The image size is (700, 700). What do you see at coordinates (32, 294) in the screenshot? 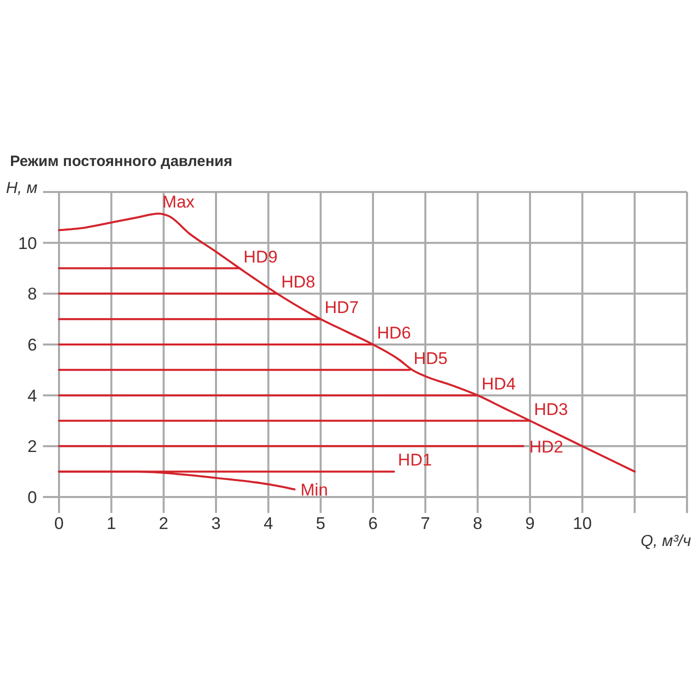
I see `y-tick-label: 8` at bounding box center [32, 294].